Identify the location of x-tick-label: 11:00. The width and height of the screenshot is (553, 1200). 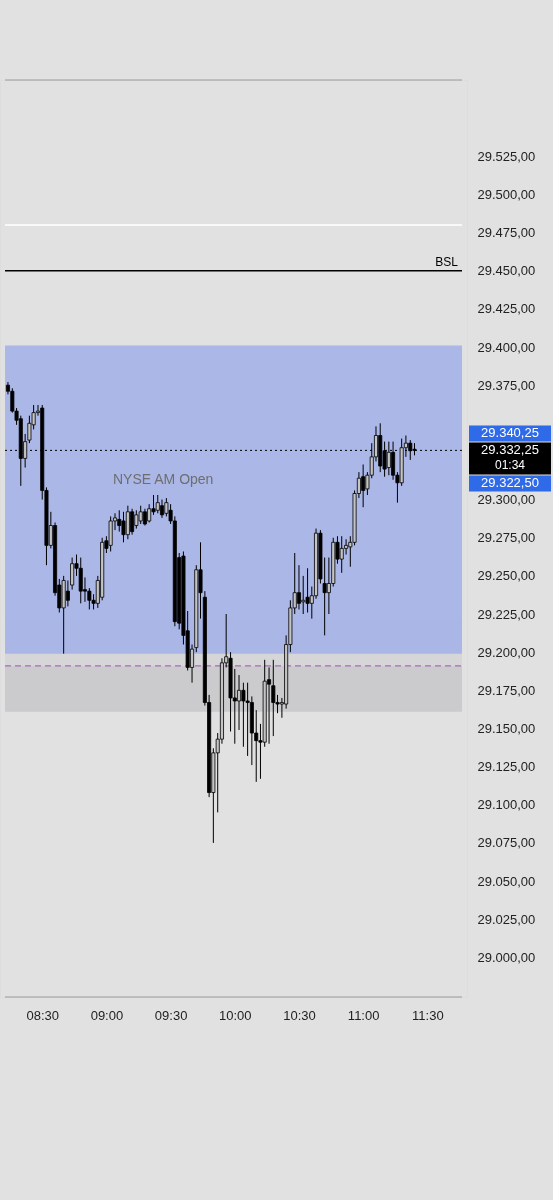
(363, 1015).